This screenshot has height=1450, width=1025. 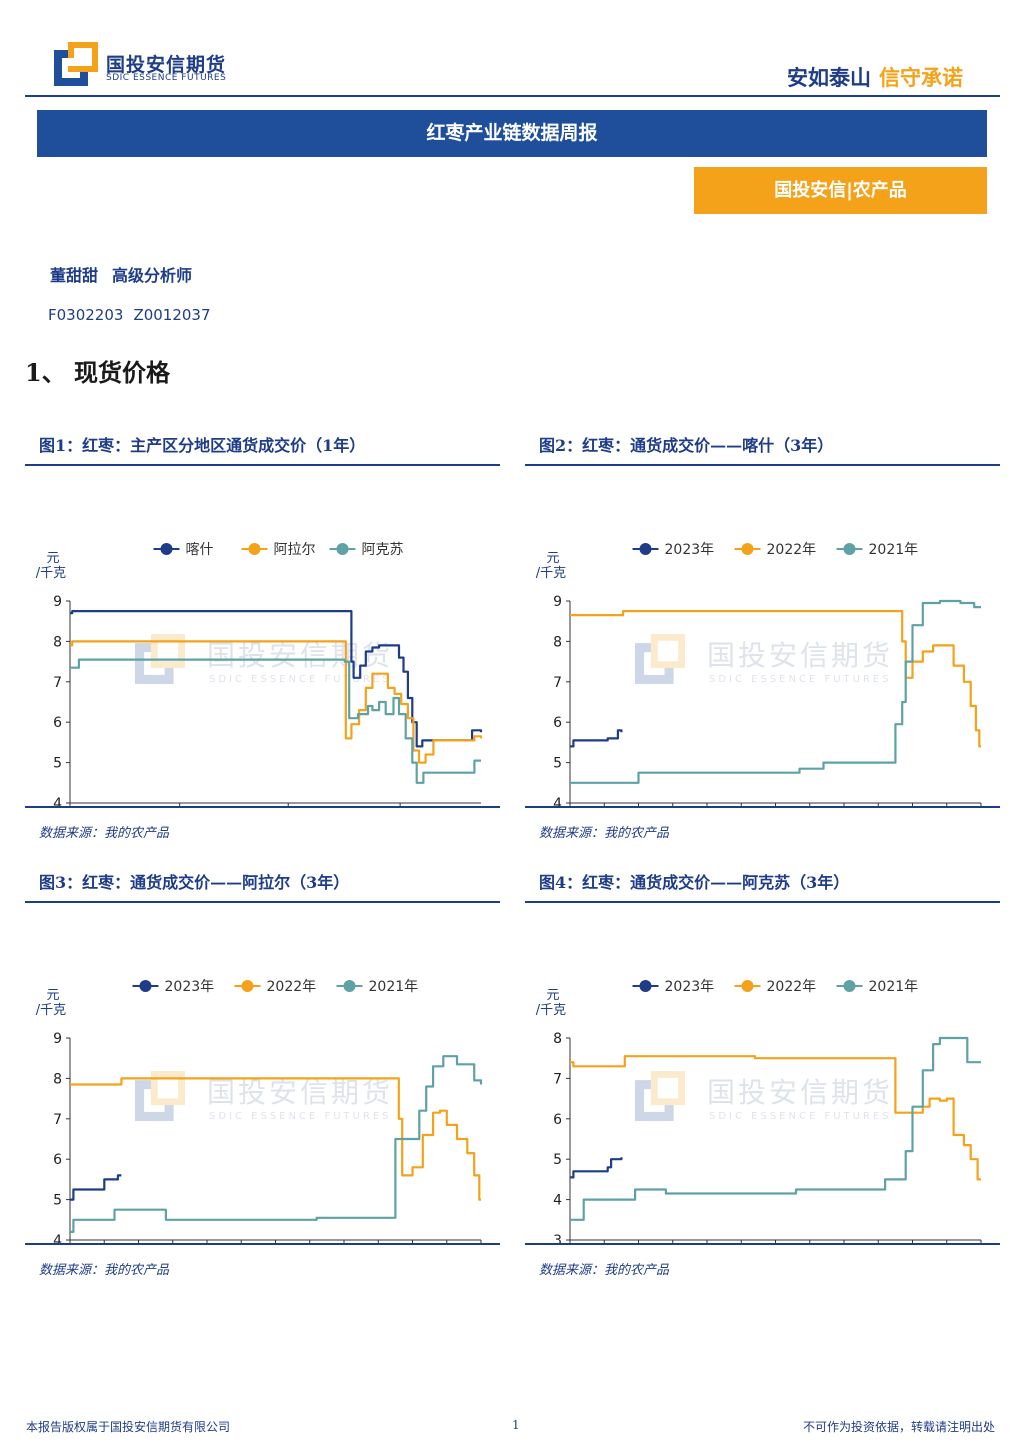 What do you see at coordinates (875, 77) in the screenshot?
I see `slogan: 安如泰山 信守承诺` at bounding box center [875, 77].